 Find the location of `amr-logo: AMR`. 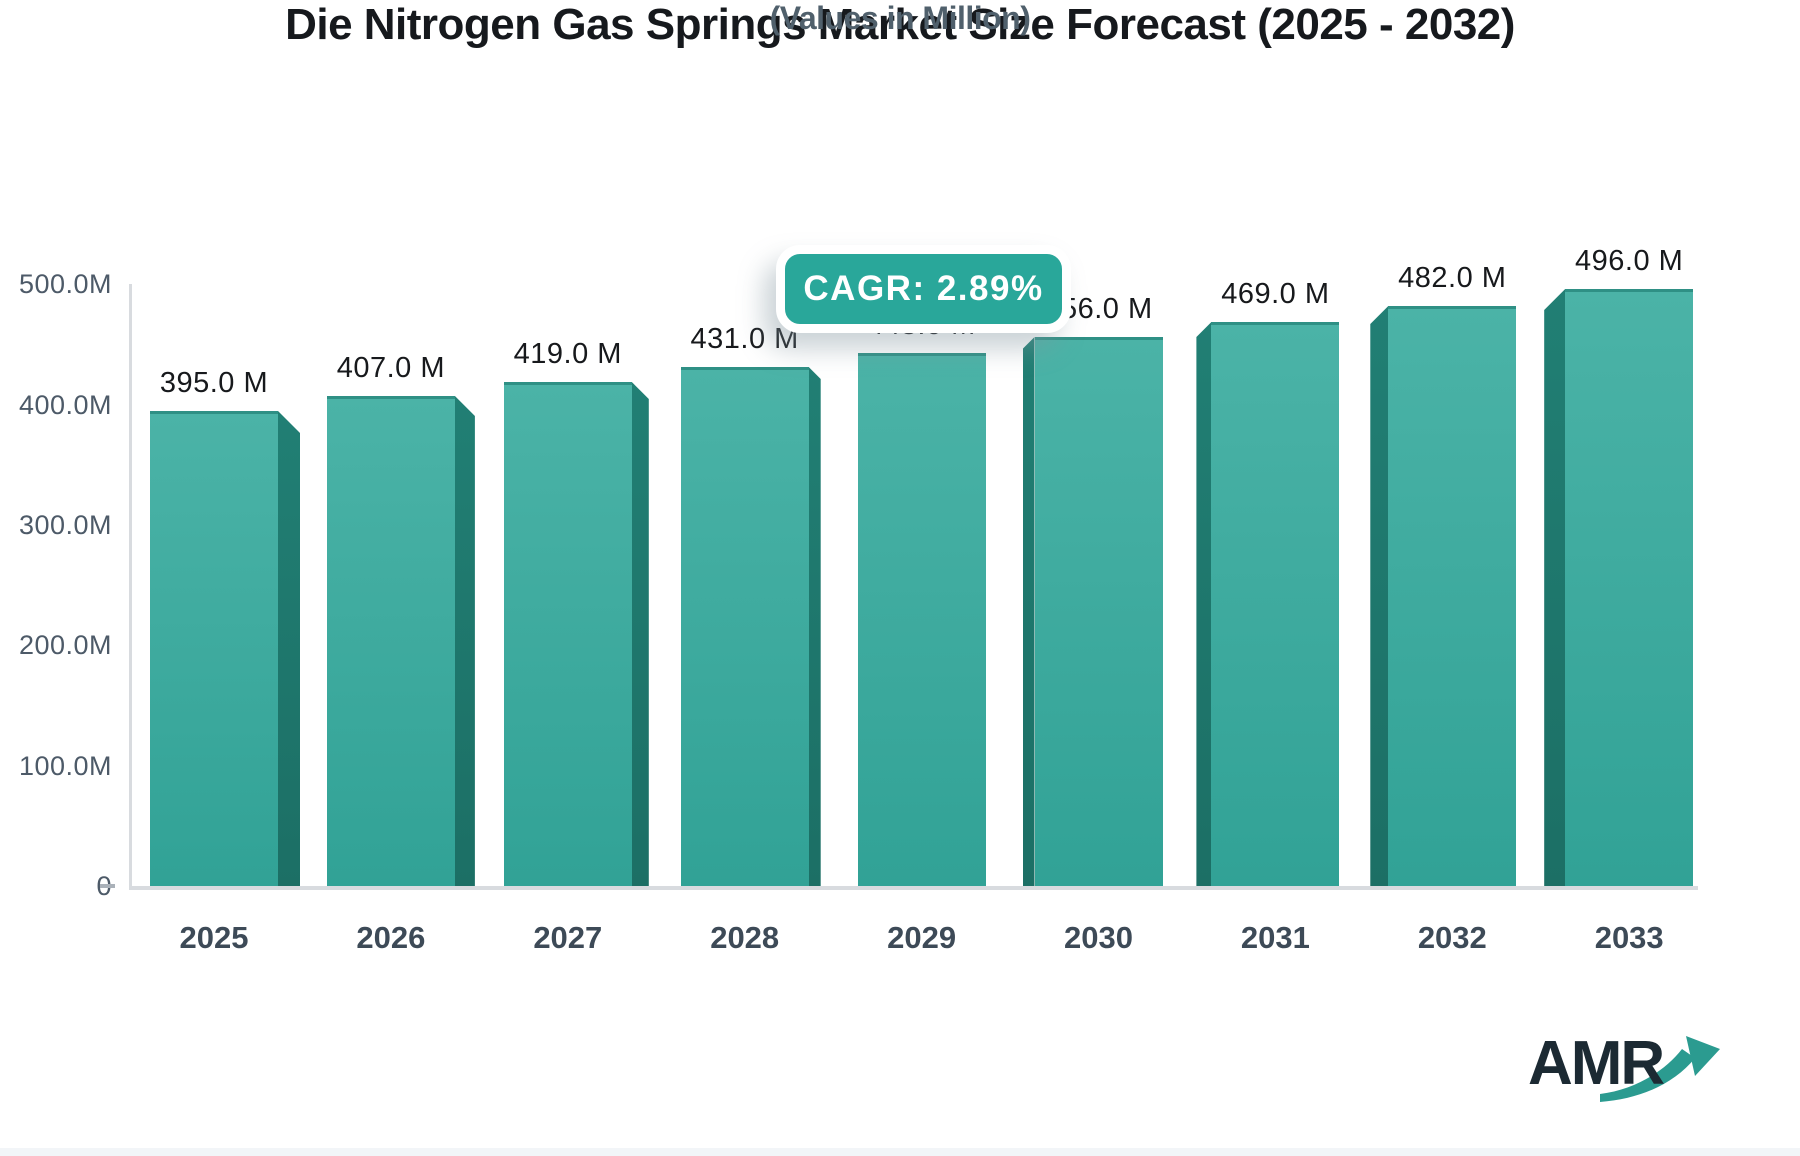

amr-logo: AMR is located at coordinates (1624, 1070).